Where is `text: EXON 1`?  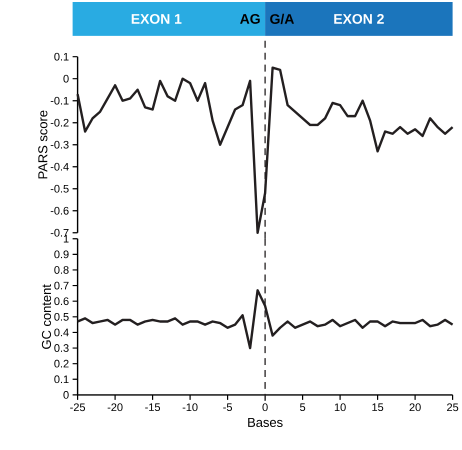
text: EXON 1 is located at coordinates (157, 19).